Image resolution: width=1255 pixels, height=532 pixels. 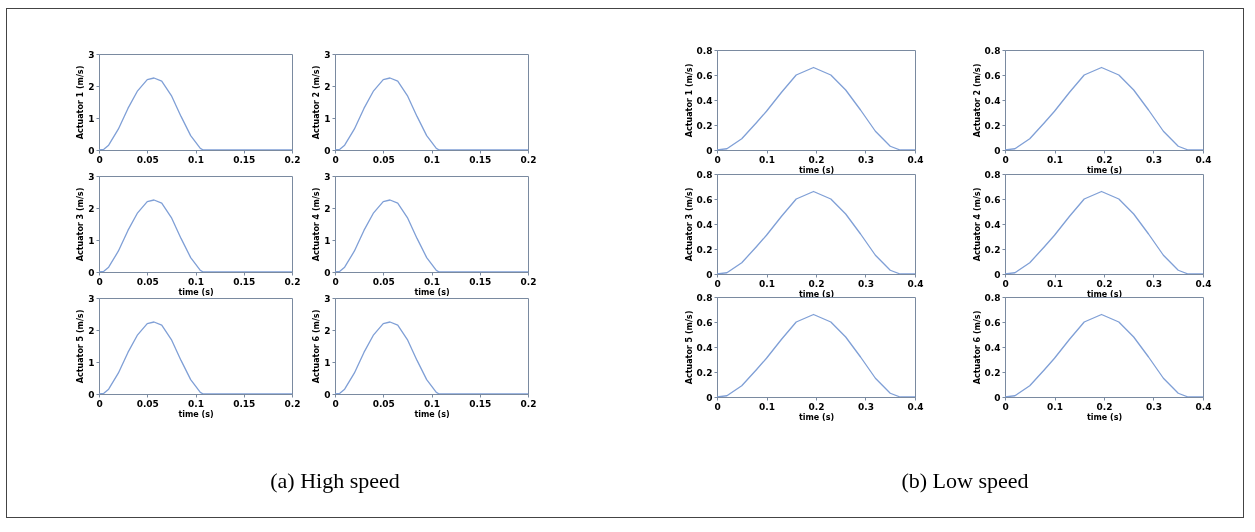 I want to click on text: (a) High speed, so click(x=335, y=481).